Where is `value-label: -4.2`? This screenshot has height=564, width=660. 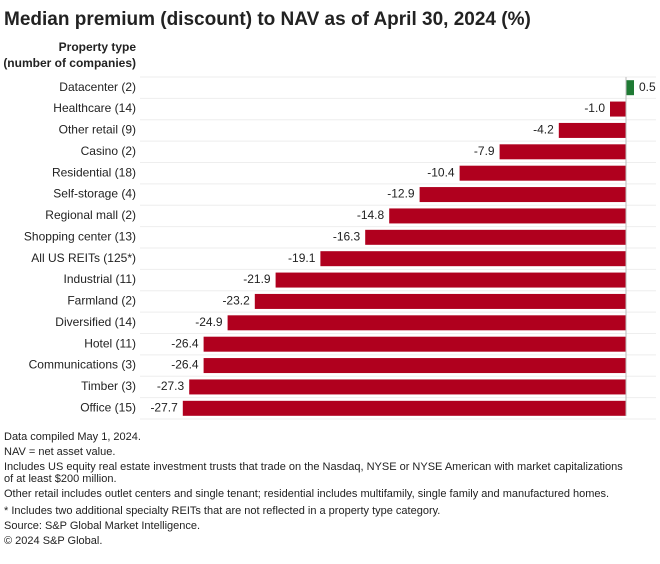 value-label: -4.2 is located at coordinates (543, 130).